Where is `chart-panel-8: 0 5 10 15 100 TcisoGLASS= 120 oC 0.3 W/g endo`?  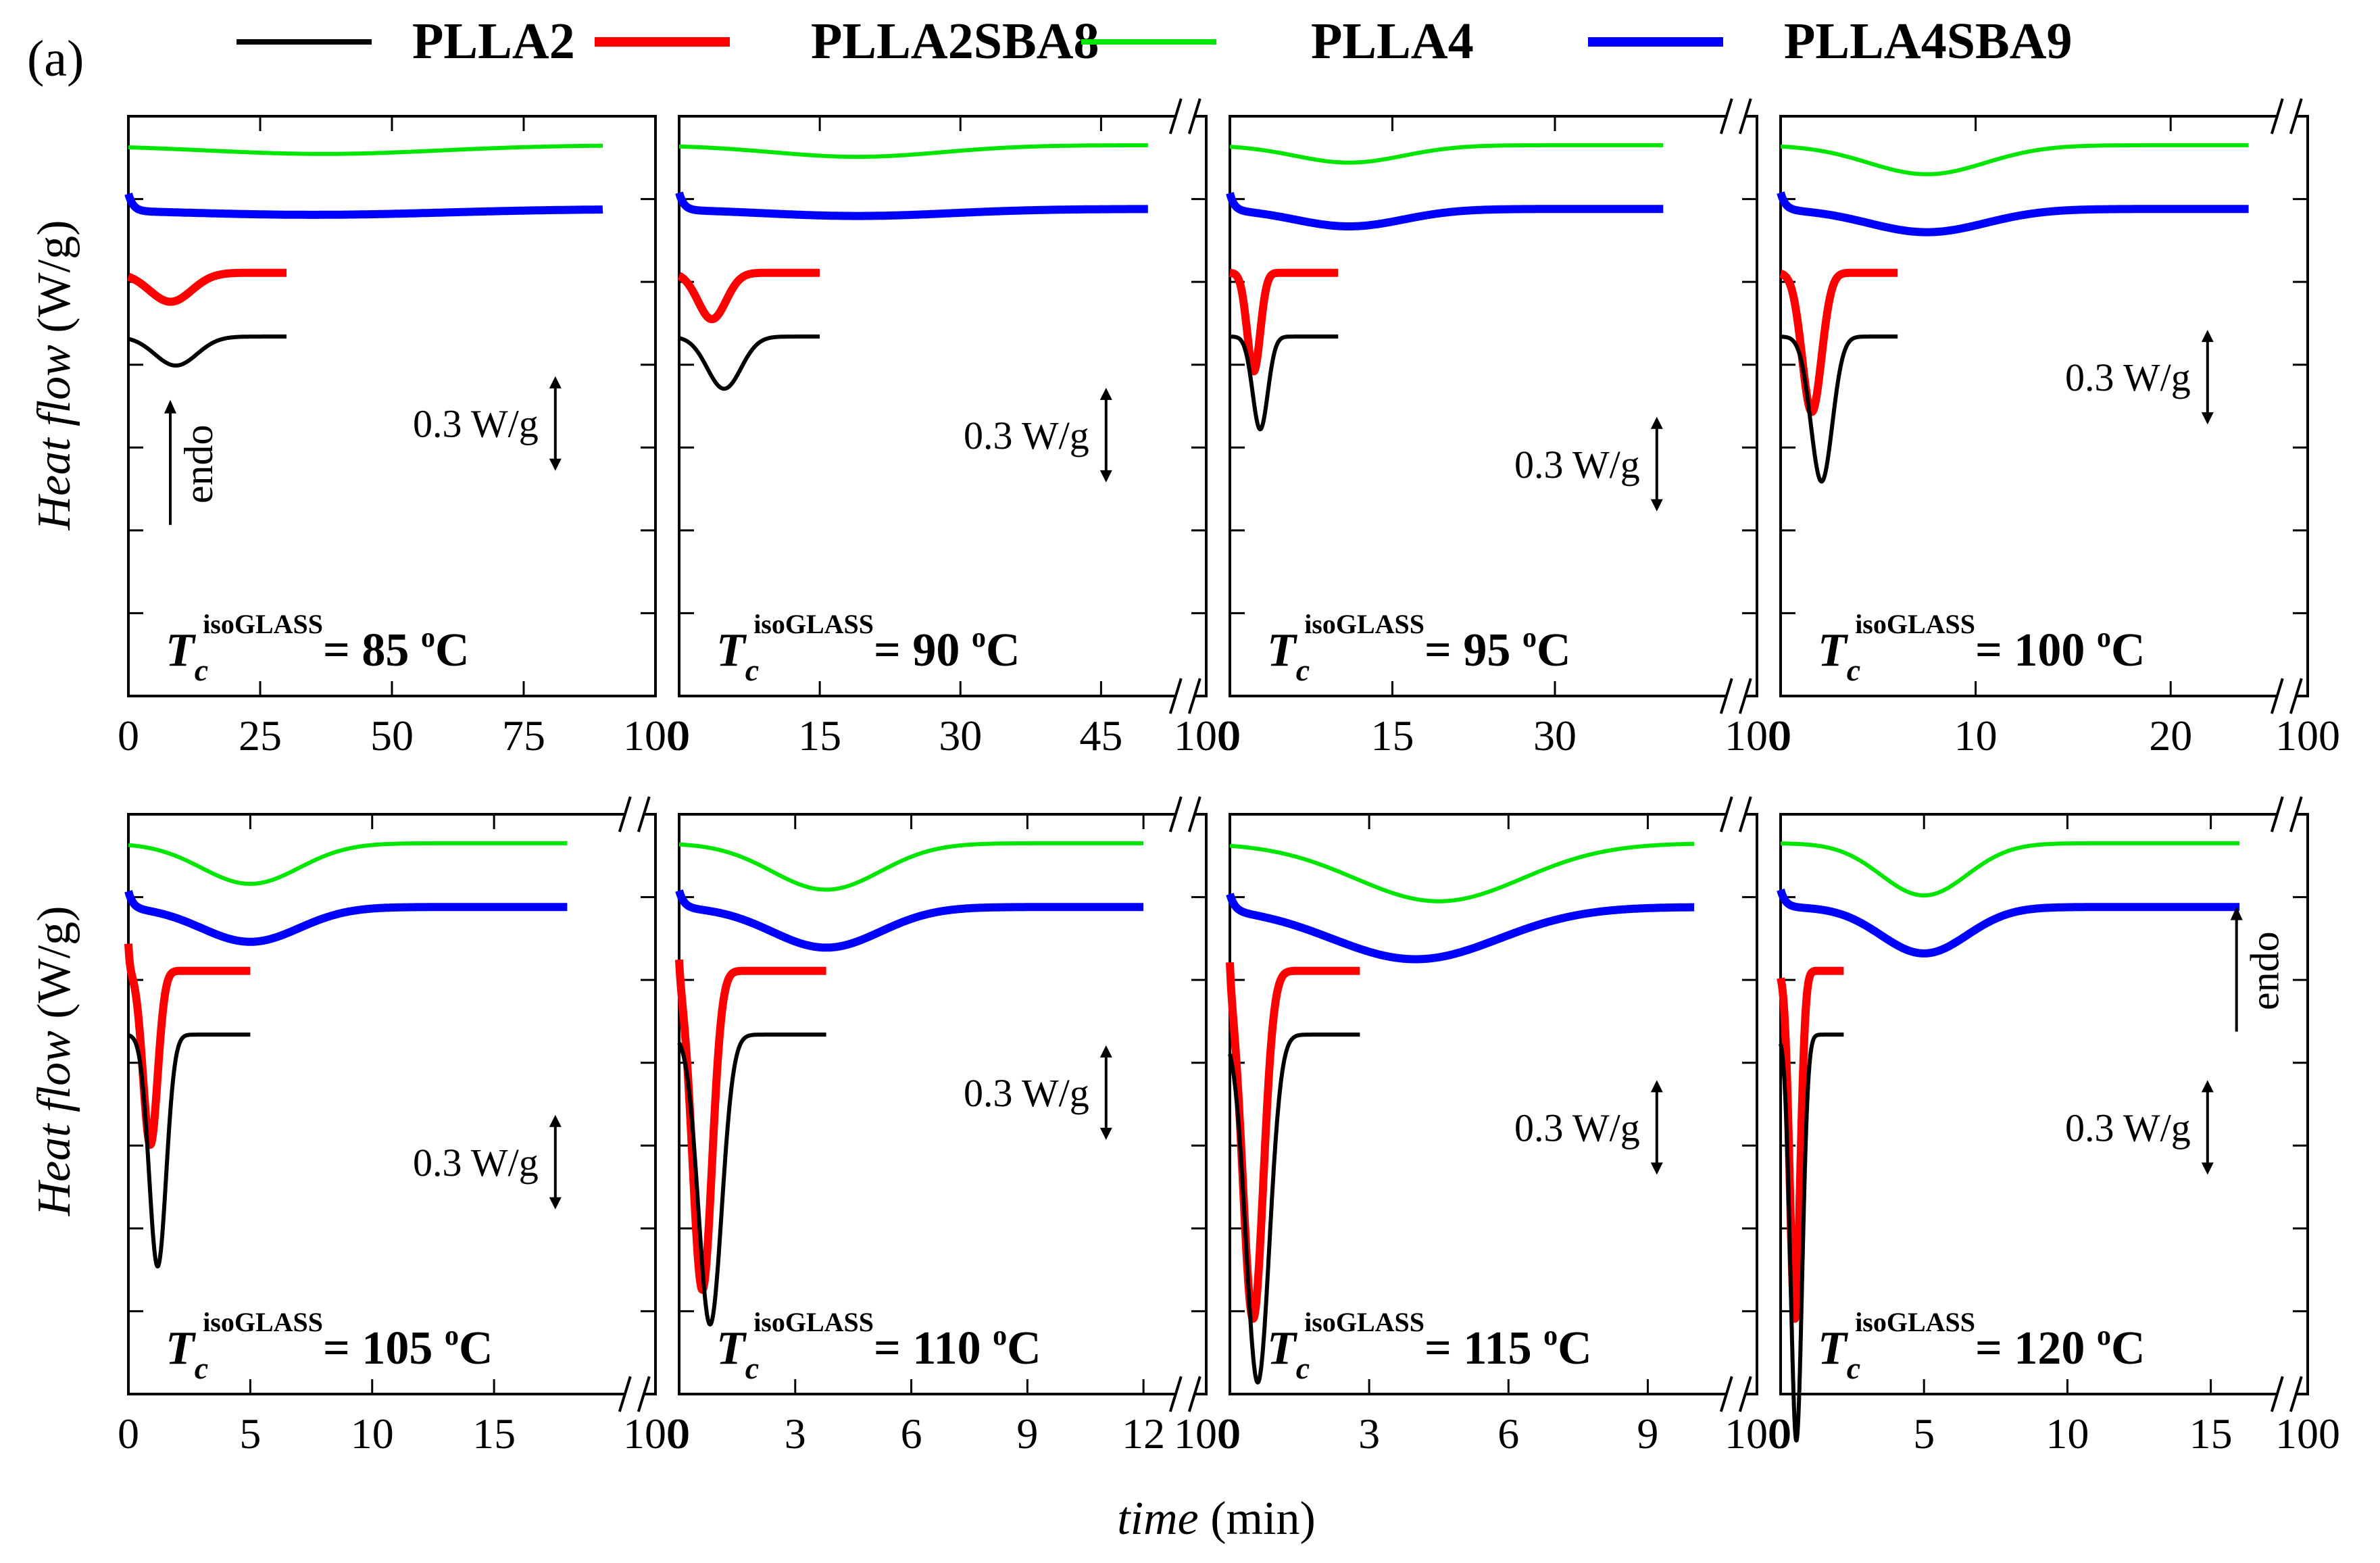
chart-panel-8: 0 5 10 15 100 TcisoGLASS= 120 oC 0.3 W/g endo is located at coordinates (2055, 1126).